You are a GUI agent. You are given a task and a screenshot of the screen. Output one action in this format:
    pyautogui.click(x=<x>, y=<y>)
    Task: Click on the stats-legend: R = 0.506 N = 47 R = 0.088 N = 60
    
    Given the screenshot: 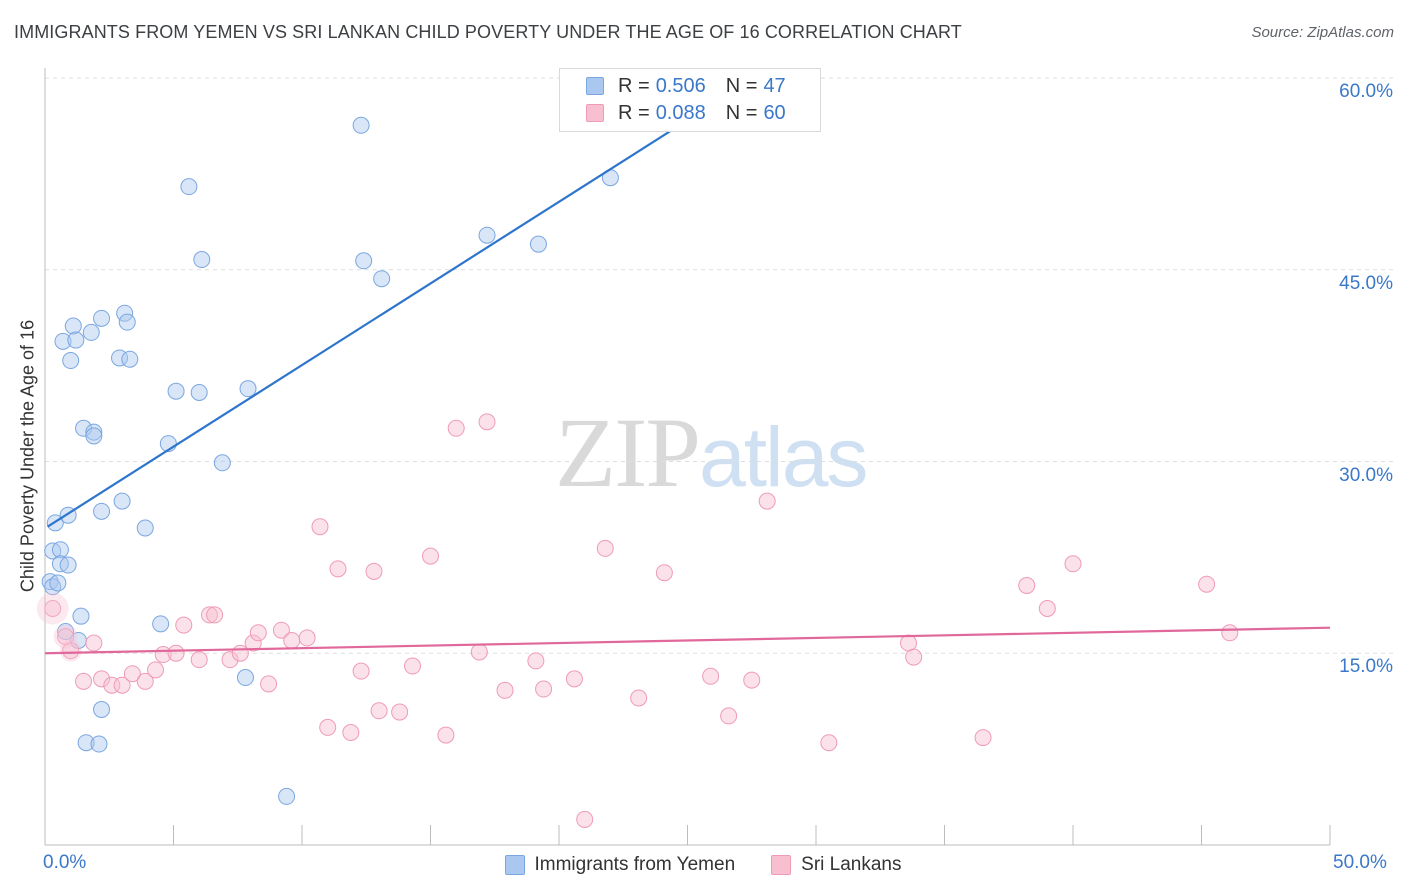 What is the action you would take?
    pyautogui.click(x=690, y=100)
    